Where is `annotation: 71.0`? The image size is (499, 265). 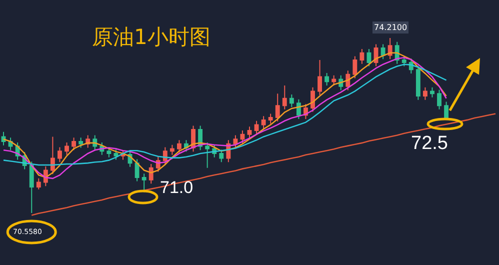 annotation: 71.0 is located at coordinates (177, 187).